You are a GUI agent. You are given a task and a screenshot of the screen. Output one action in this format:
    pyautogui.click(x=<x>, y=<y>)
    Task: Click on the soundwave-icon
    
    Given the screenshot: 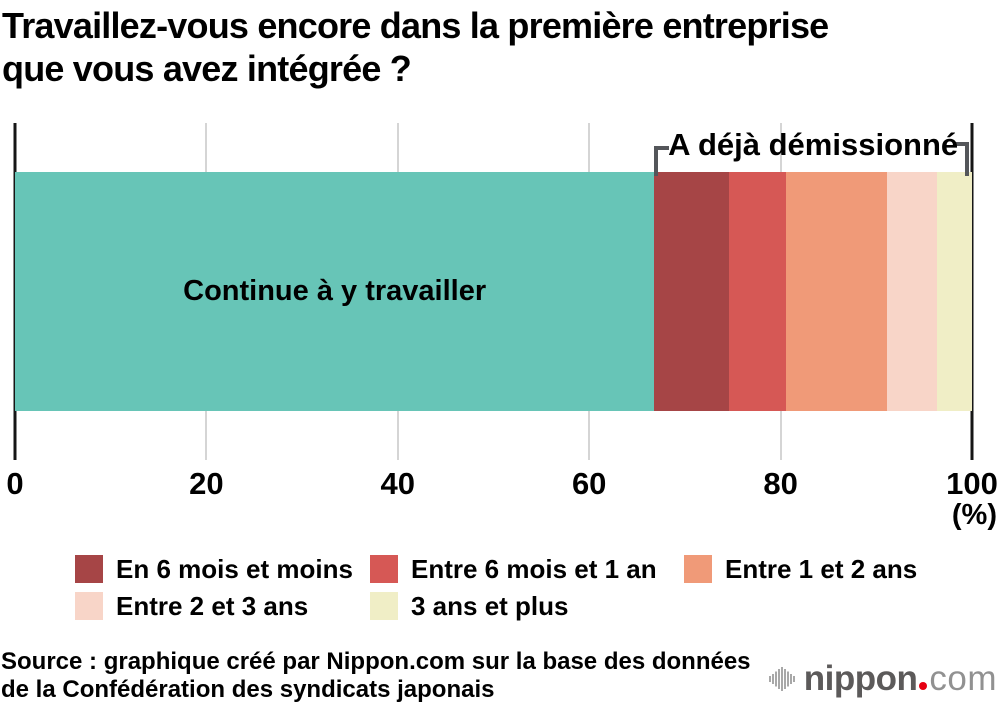 What is the action you would take?
    pyautogui.click(x=781, y=678)
    